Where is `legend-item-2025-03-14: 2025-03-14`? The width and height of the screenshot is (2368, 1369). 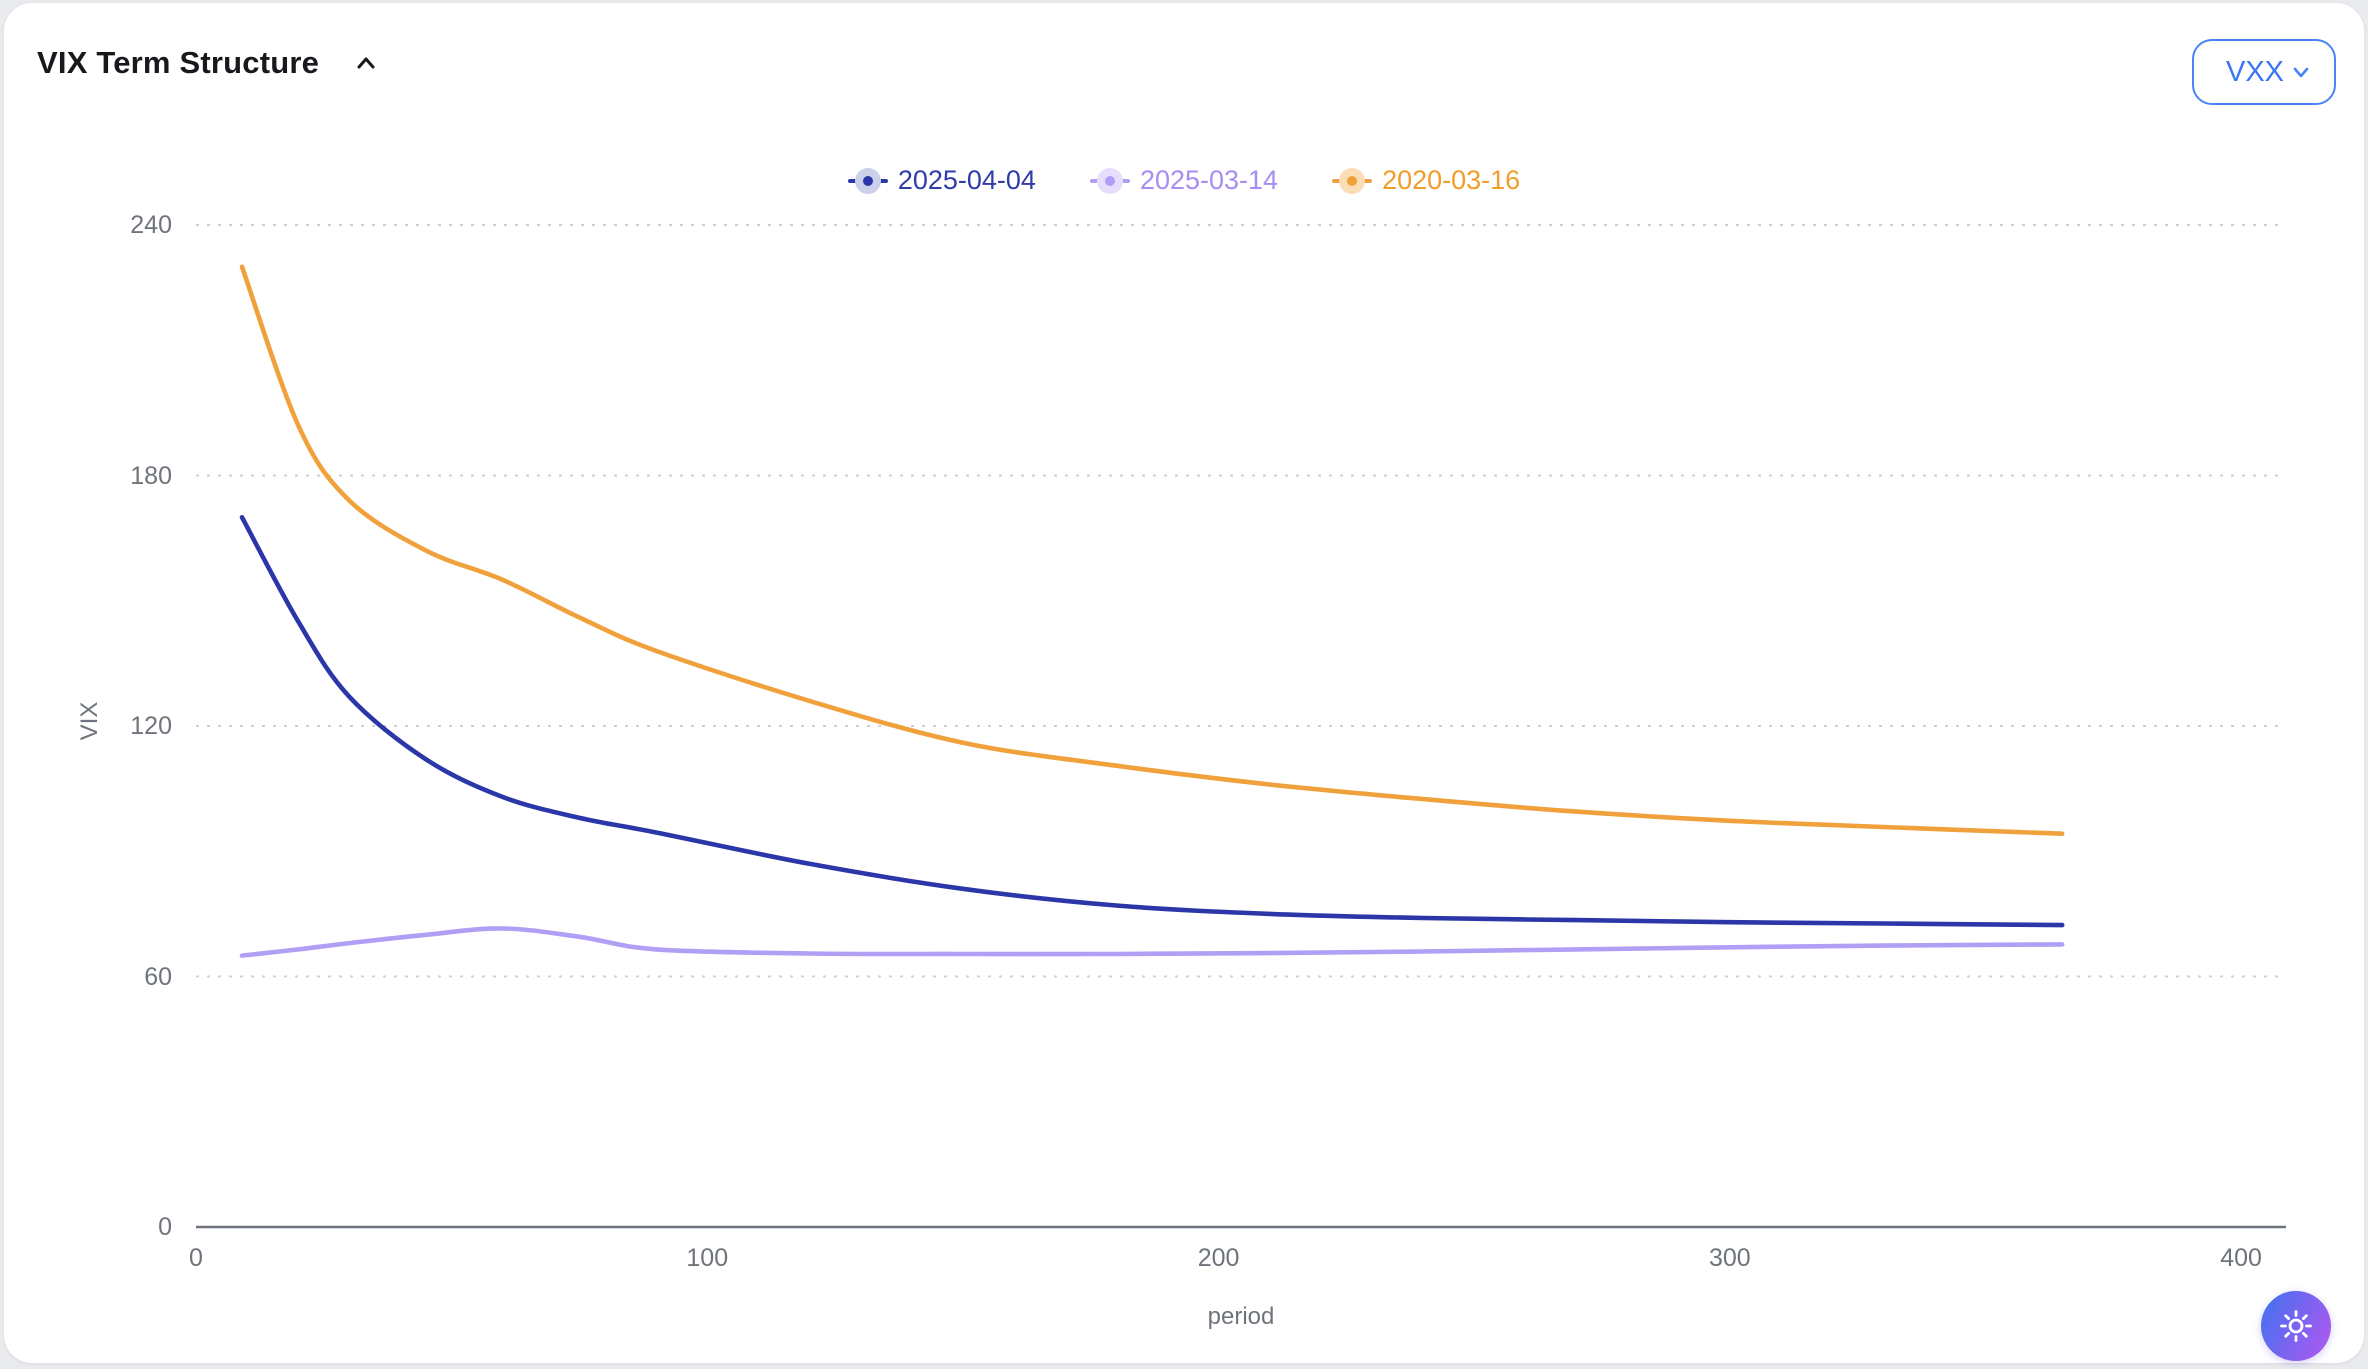 legend-item-2025-03-14: 2025-03-14 is located at coordinates (1184, 180).